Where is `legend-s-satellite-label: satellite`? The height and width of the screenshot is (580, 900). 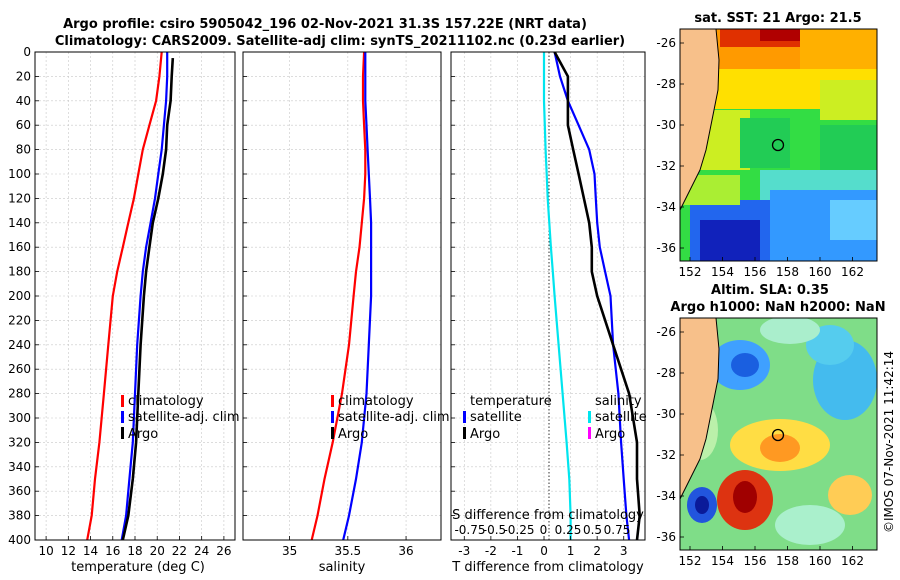
legend-s-satellite-label: satellite is located at coordinates (621, 417).